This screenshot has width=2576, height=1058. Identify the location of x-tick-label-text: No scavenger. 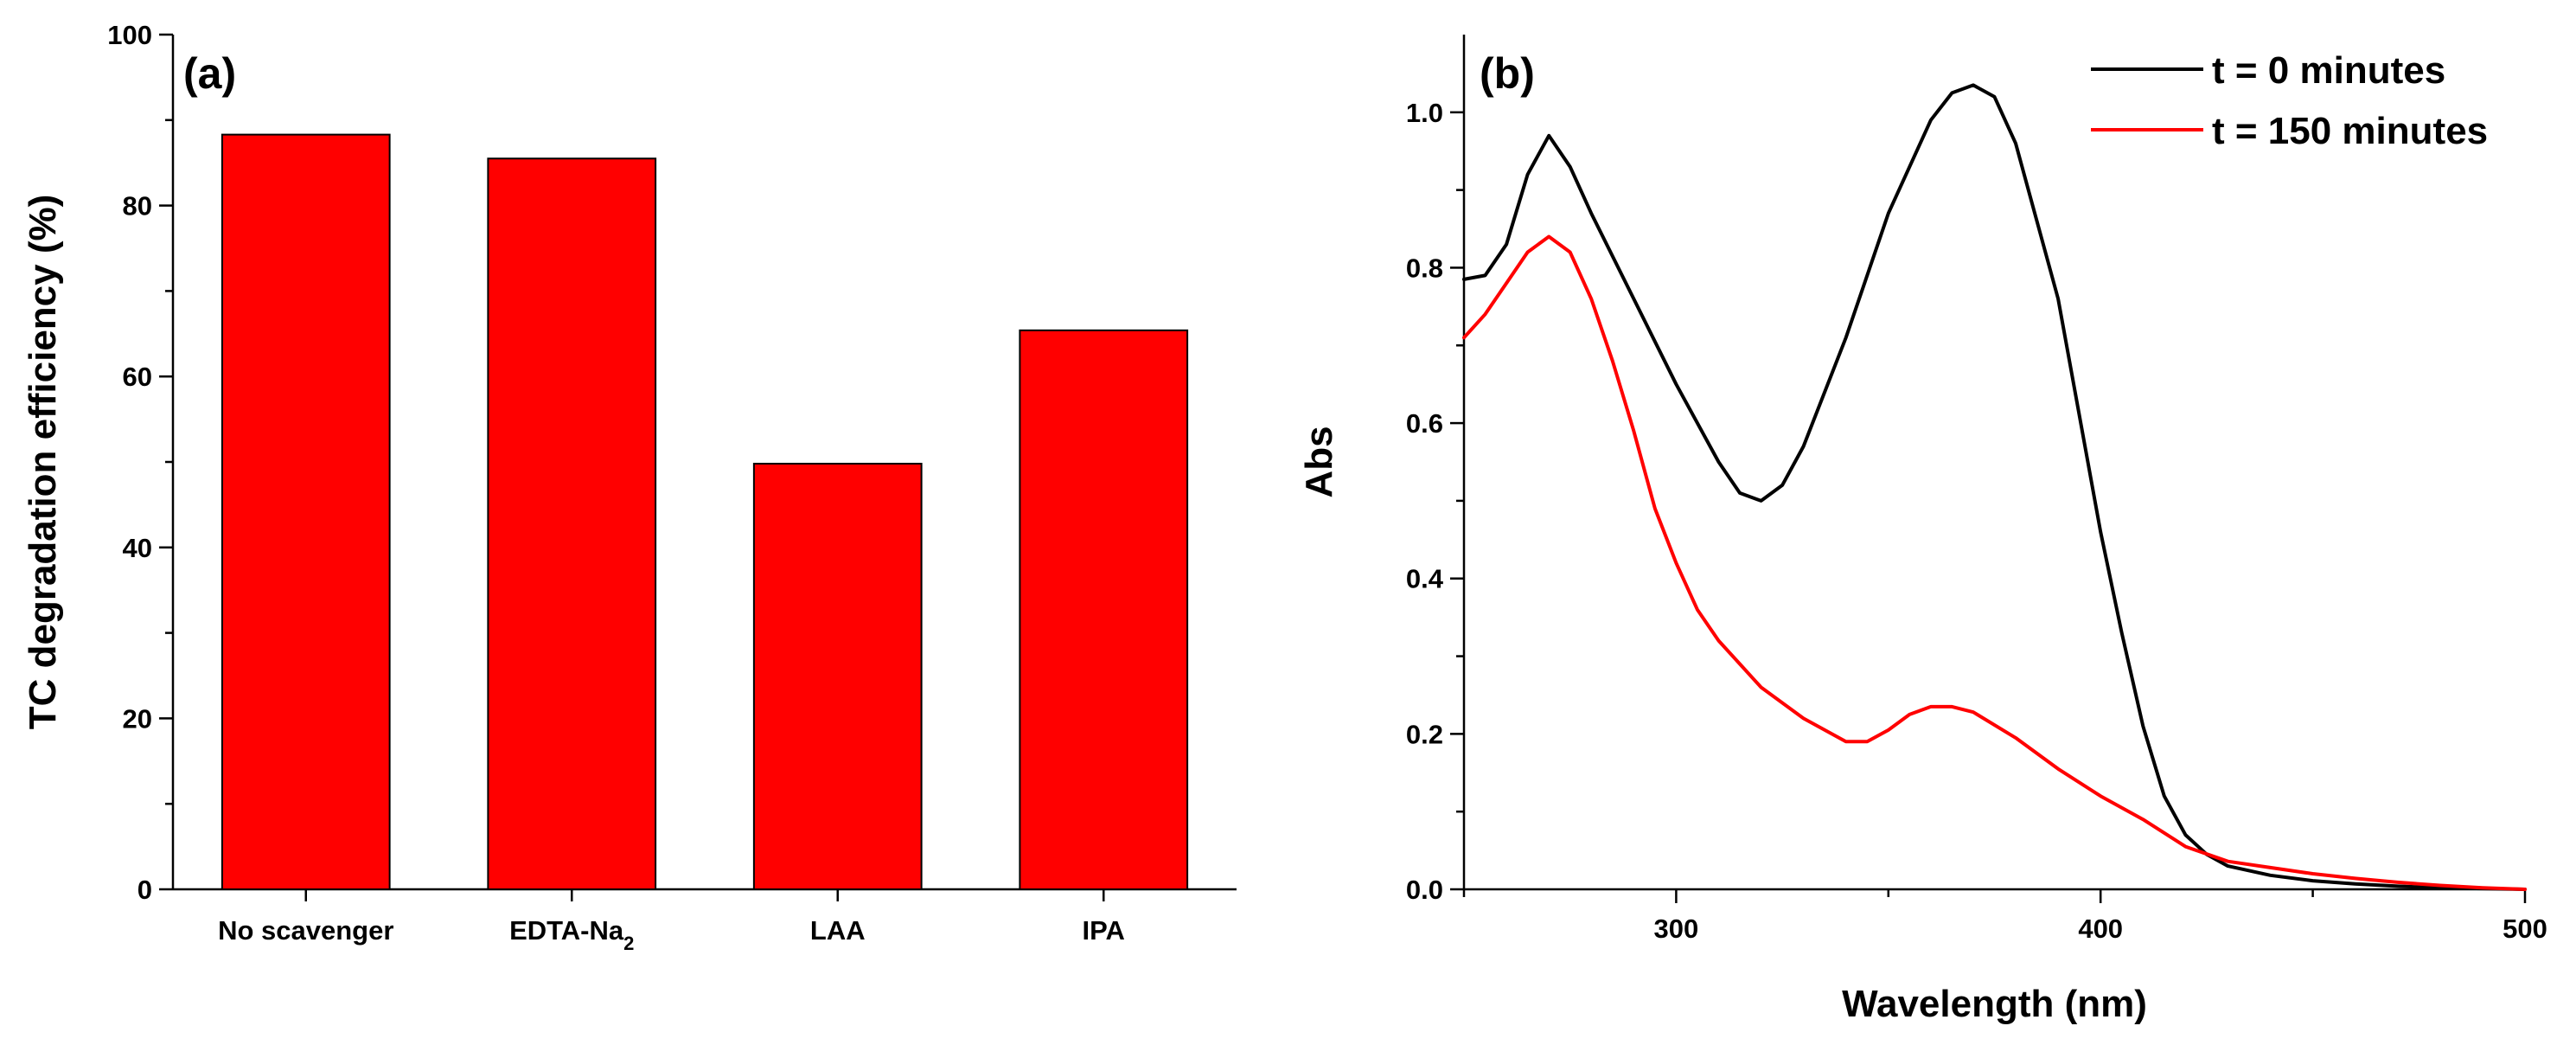
(306, 930).